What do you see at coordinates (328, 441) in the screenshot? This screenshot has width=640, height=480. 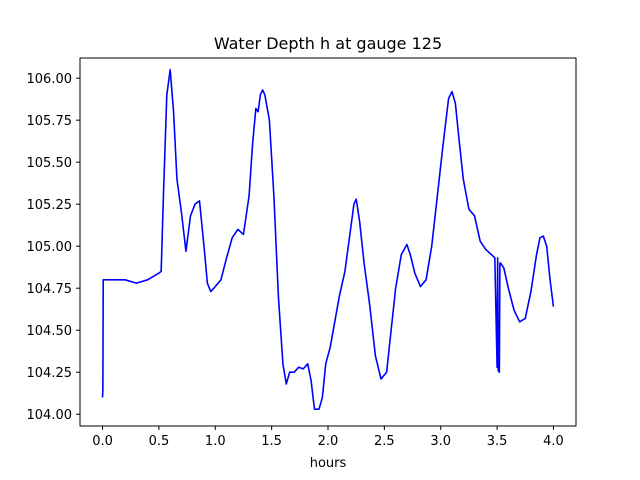 I see `x-tick-label: 2.0` at bounding box center [328, 441].